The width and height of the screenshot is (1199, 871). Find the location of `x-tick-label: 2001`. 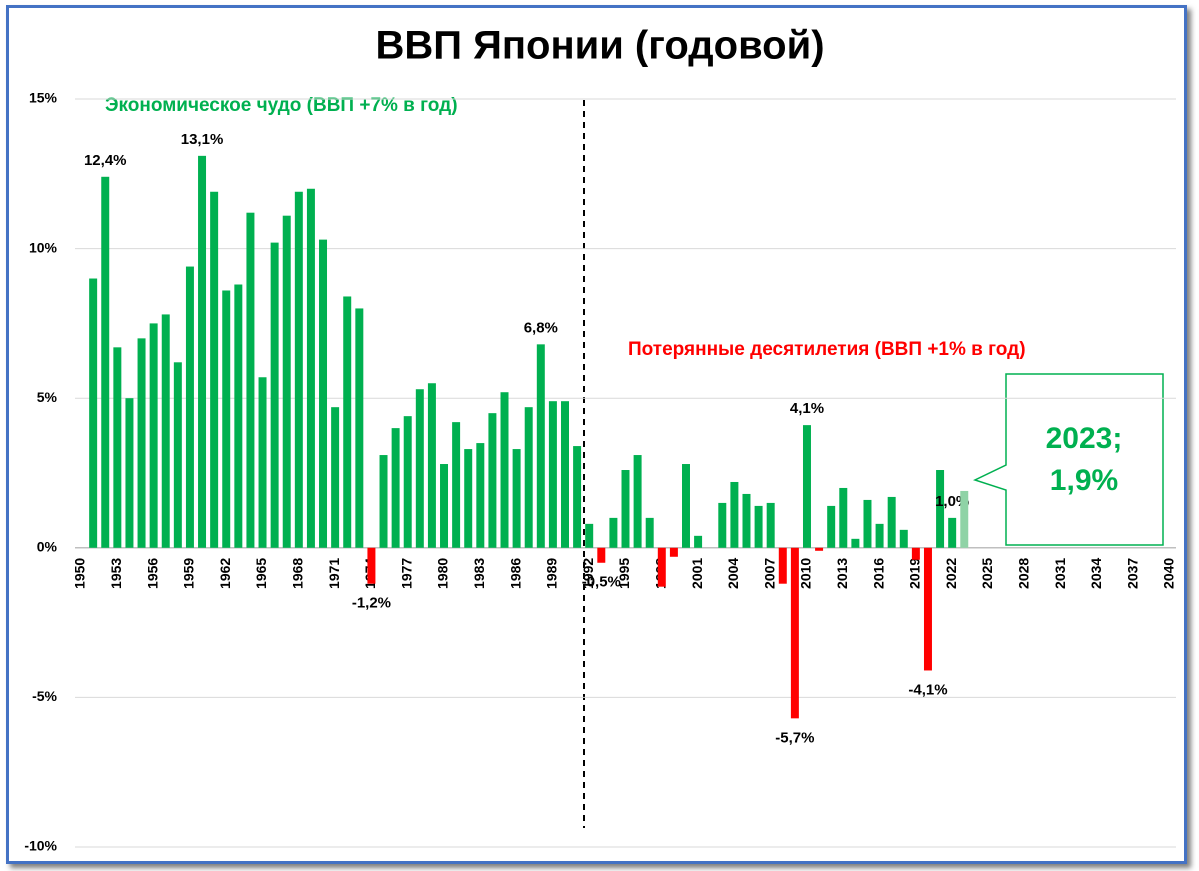

x-tick-label: 2001 is located at coordinates (697, 573).